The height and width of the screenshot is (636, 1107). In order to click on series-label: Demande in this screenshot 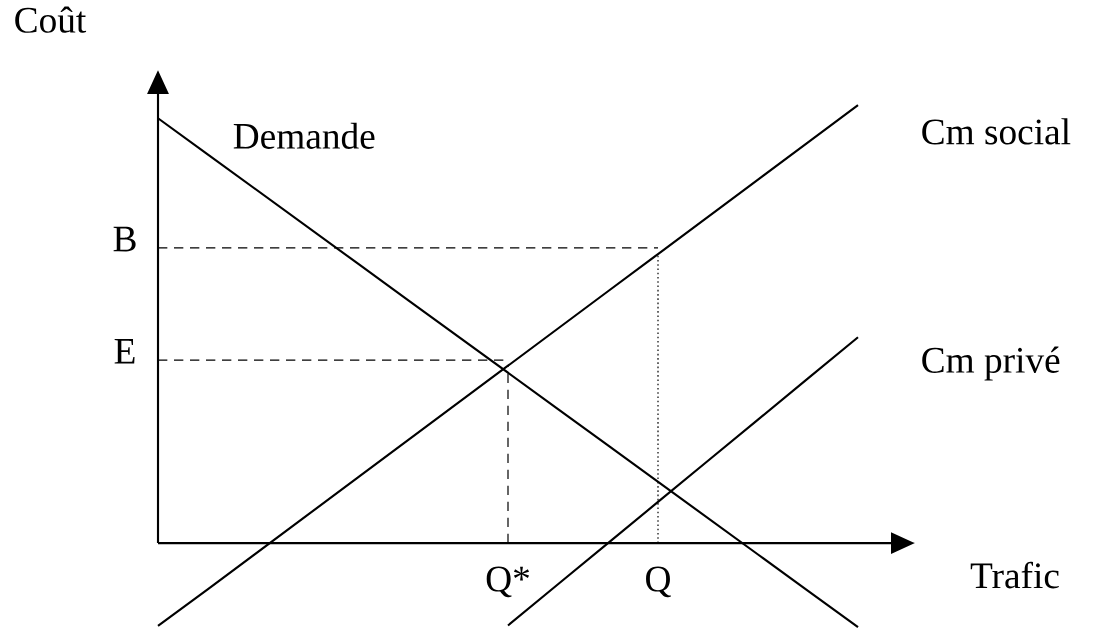, I will do `click(304, 135)`.